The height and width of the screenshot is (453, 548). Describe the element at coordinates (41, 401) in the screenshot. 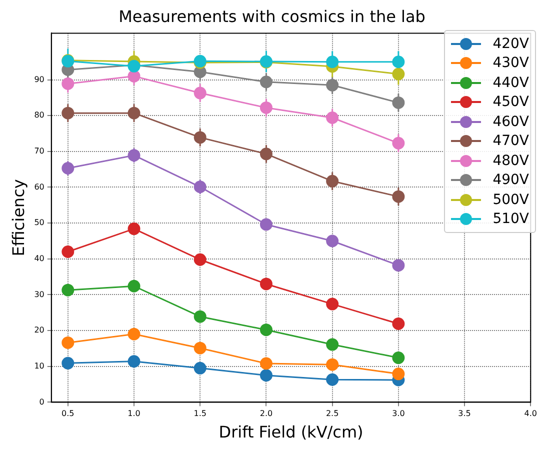

I see `y-tick-label: 0` at that location.